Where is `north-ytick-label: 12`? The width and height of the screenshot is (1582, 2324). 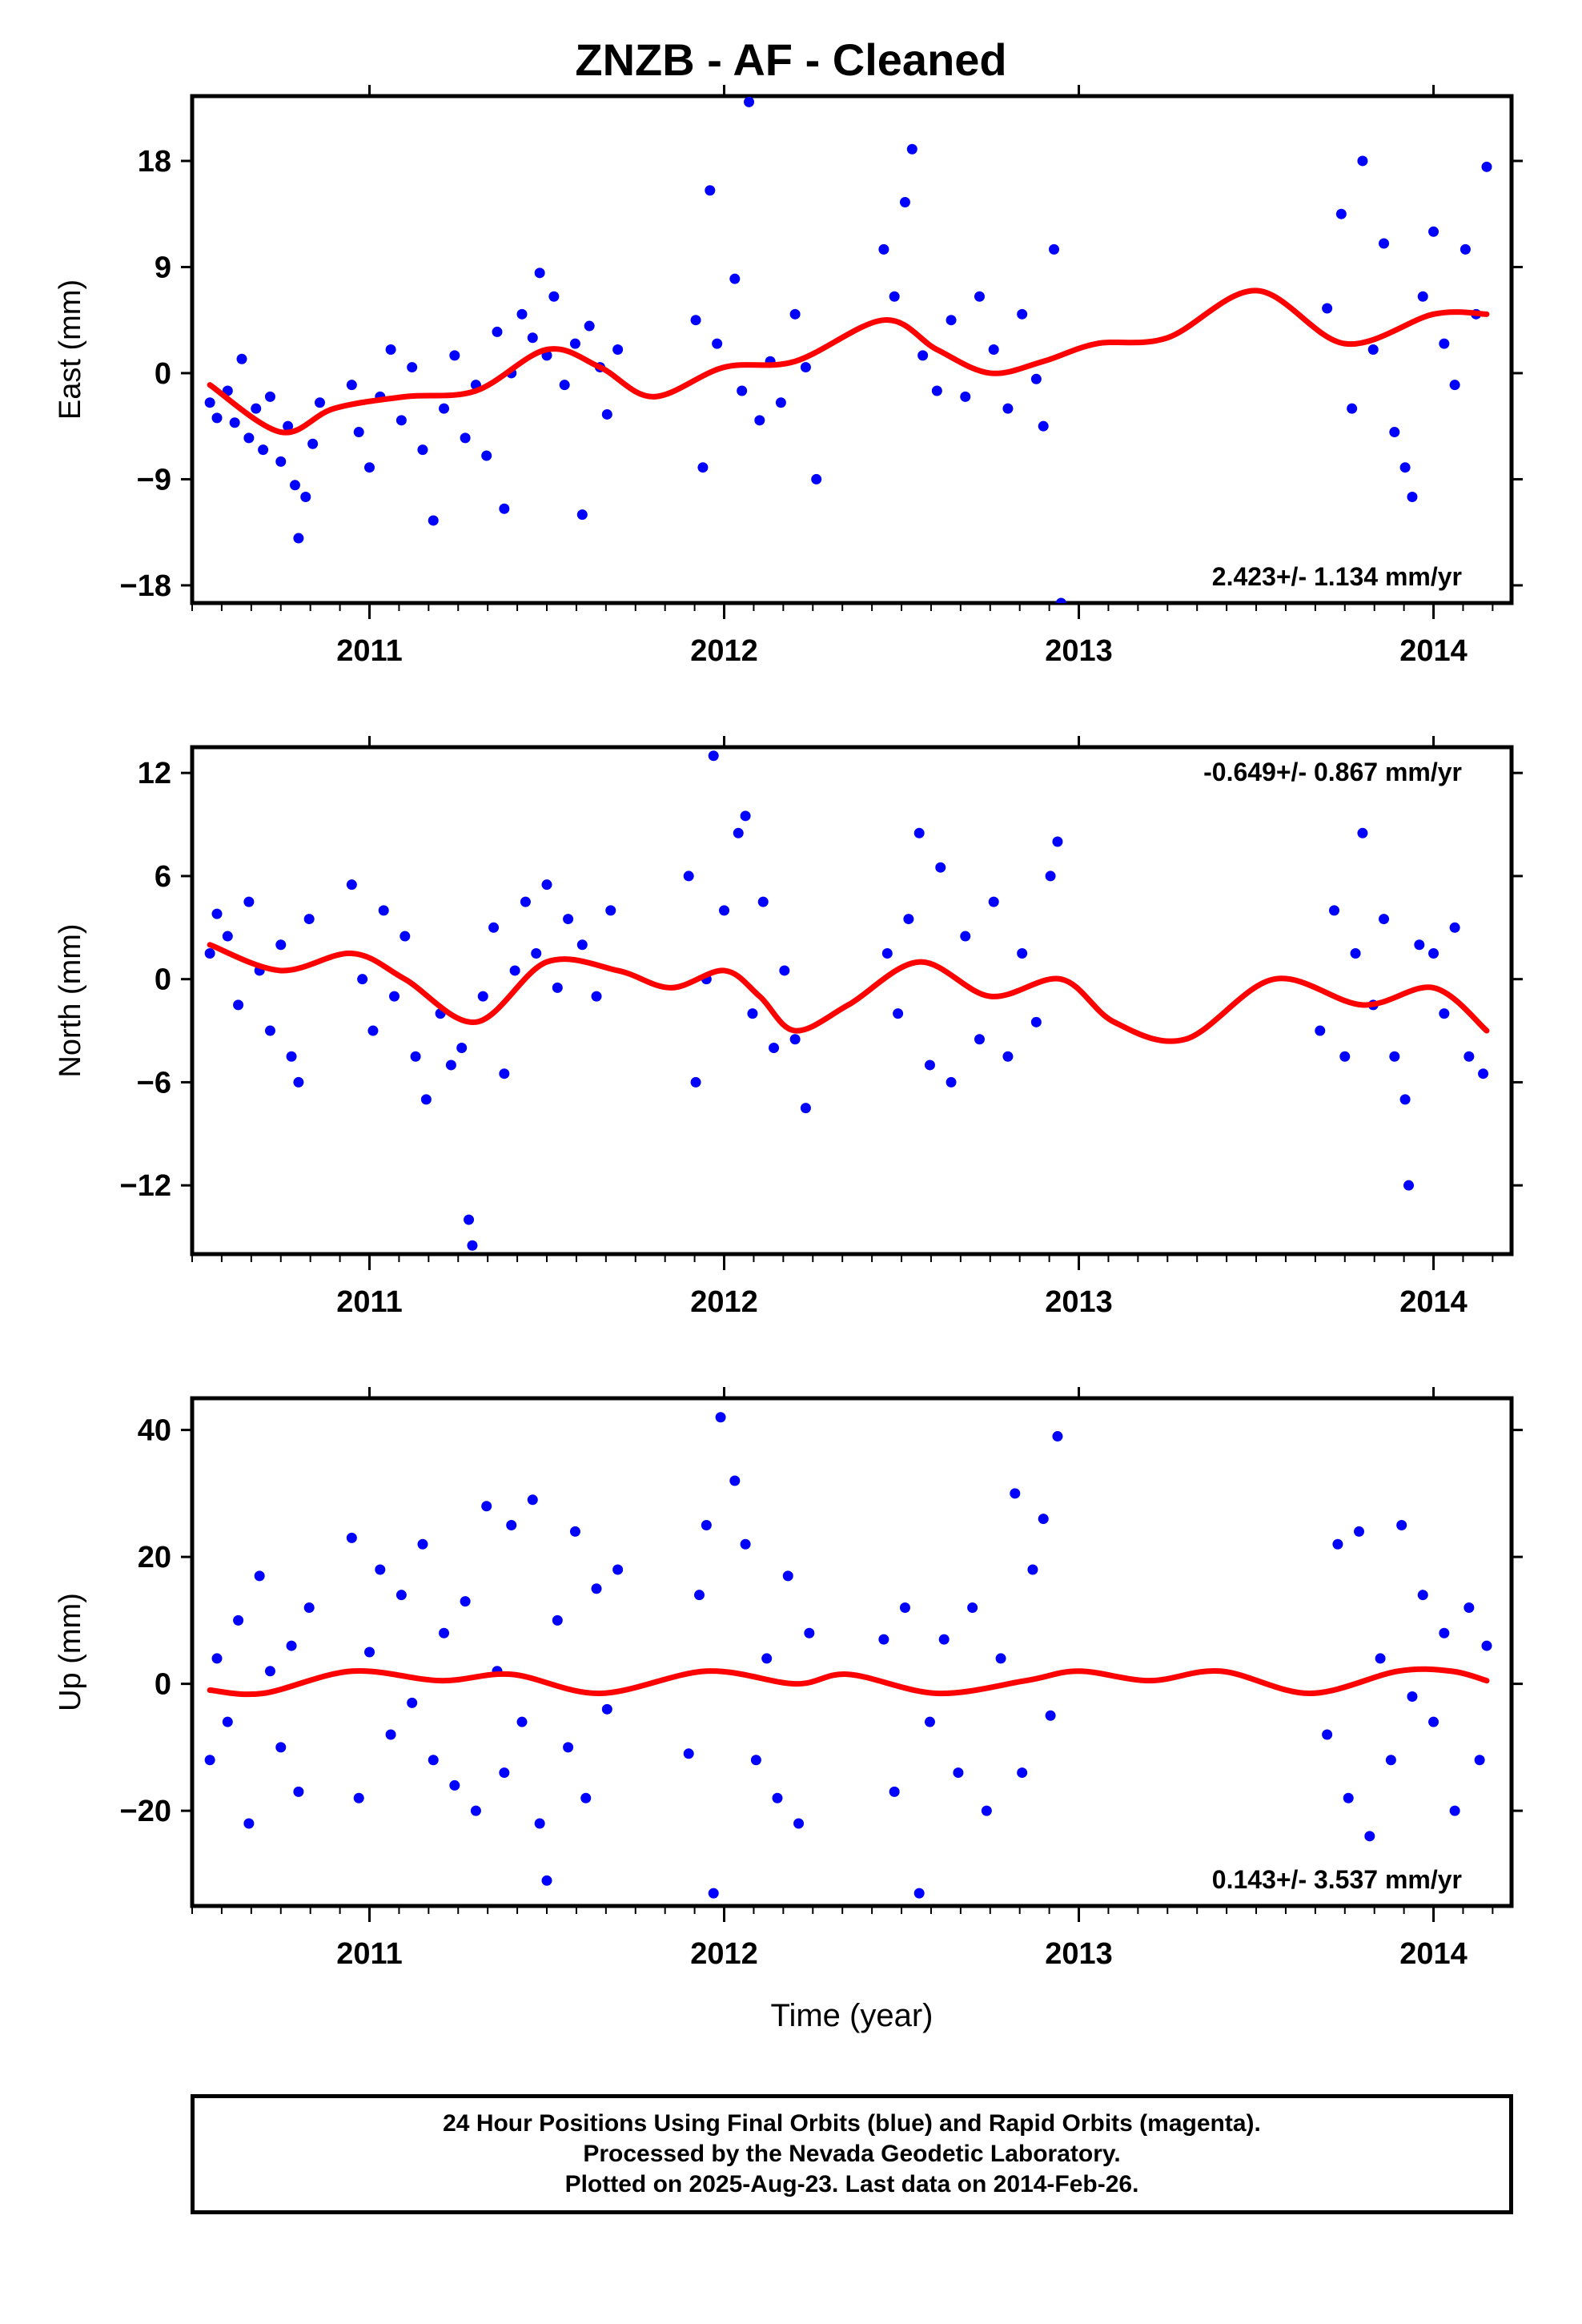
north-ytick-label: 12 is located at coordinates (154, 773).